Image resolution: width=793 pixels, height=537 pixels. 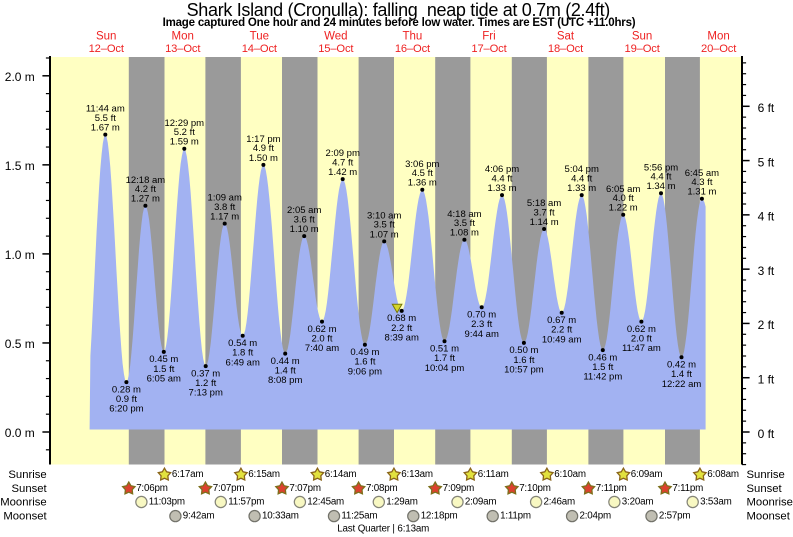 I want to click on svg-text: 7:08pm, so click(x=382, y=488).